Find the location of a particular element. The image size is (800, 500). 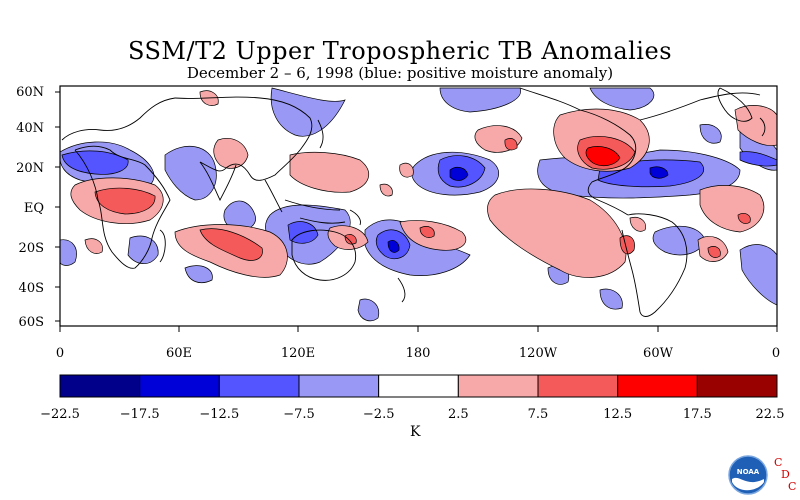

strongest-negative-regions is located at coordinates (528, 209).